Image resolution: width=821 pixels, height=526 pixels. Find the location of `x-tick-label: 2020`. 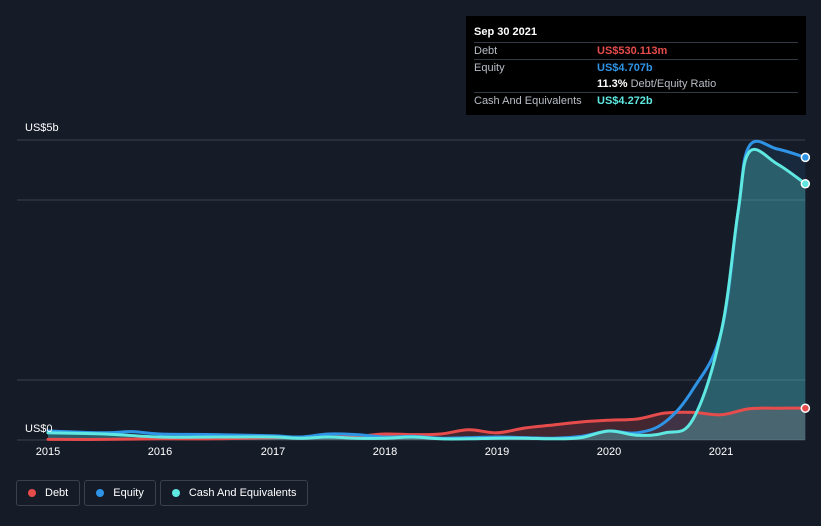

x-tick-label: 2020 is located at coordinates (609, 452).